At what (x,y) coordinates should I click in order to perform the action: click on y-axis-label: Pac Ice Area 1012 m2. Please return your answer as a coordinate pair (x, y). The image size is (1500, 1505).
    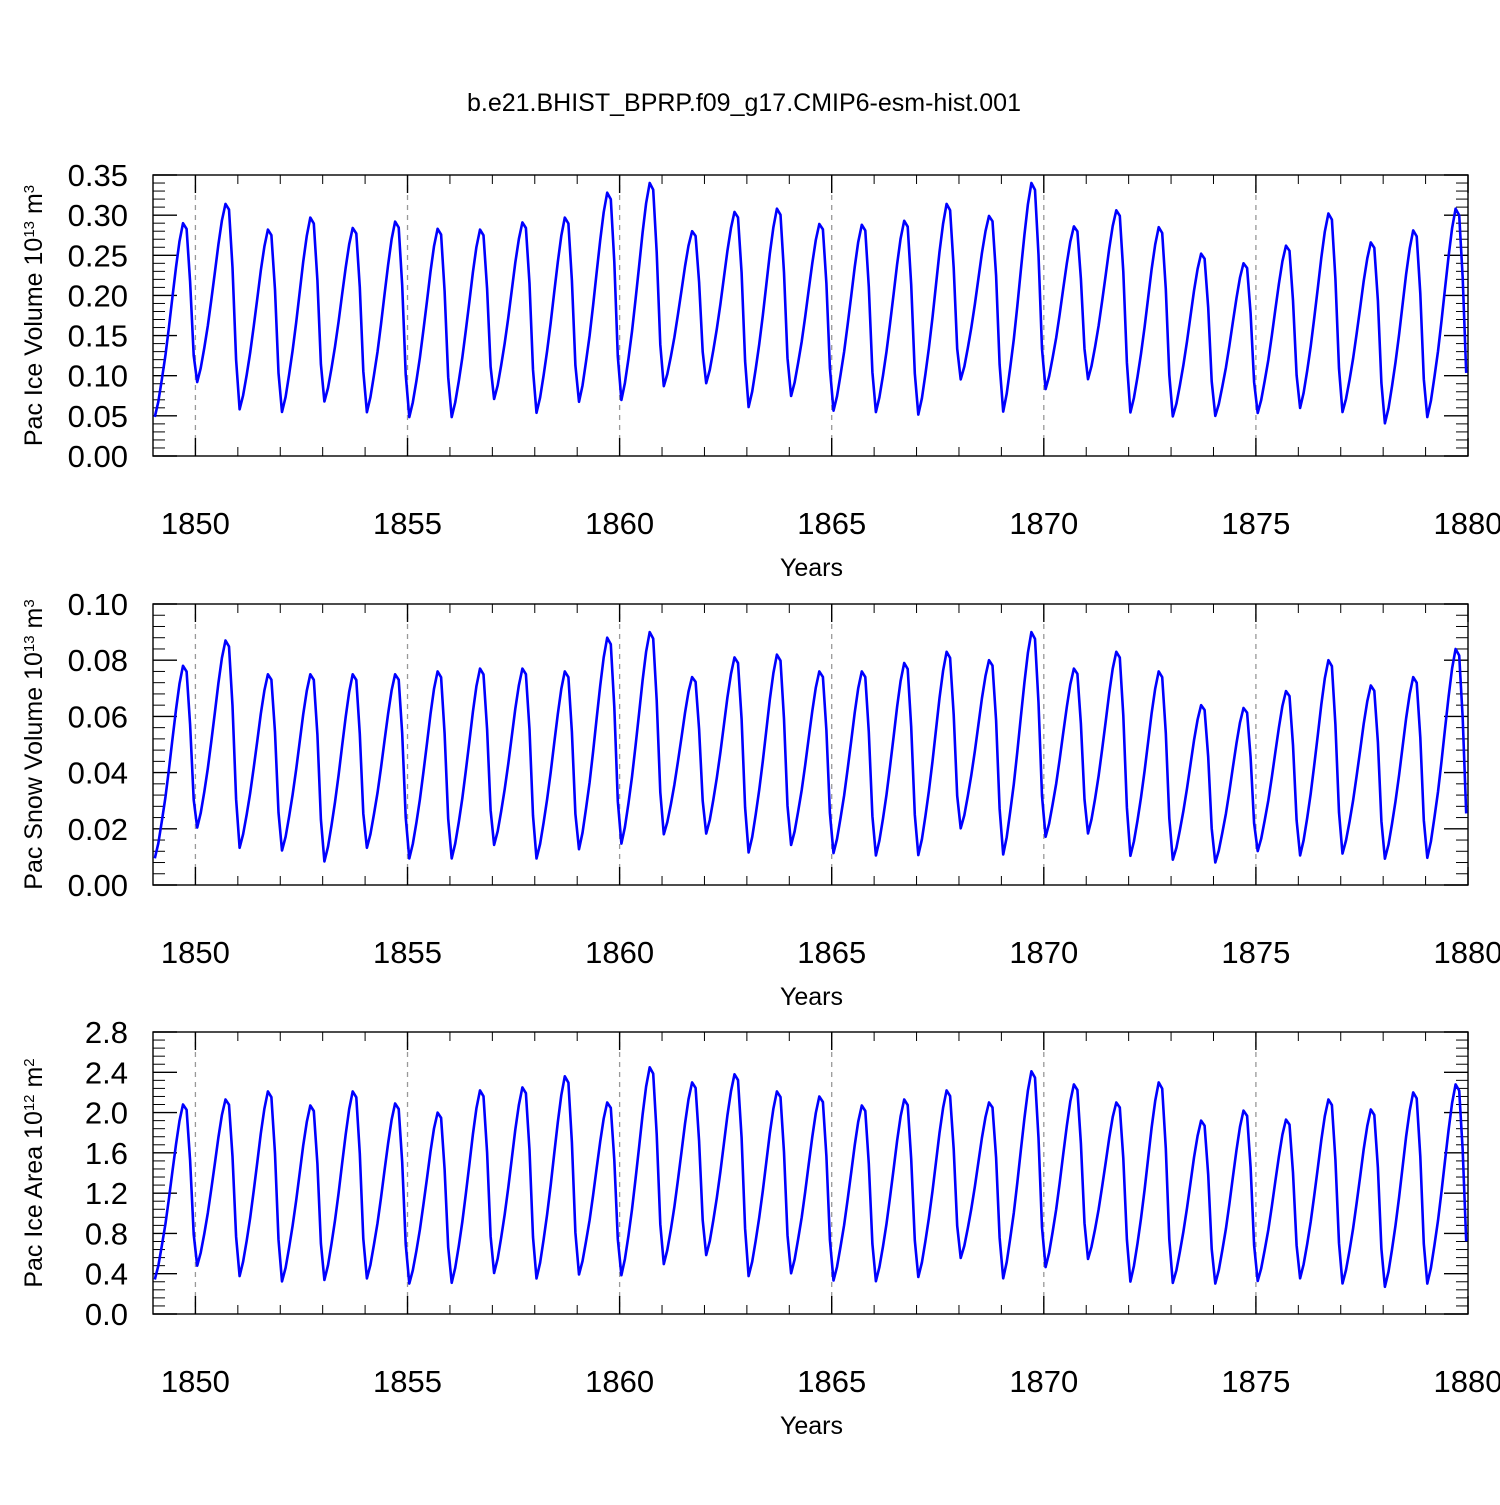
    Looking at the image, I should click on (34, 1172).